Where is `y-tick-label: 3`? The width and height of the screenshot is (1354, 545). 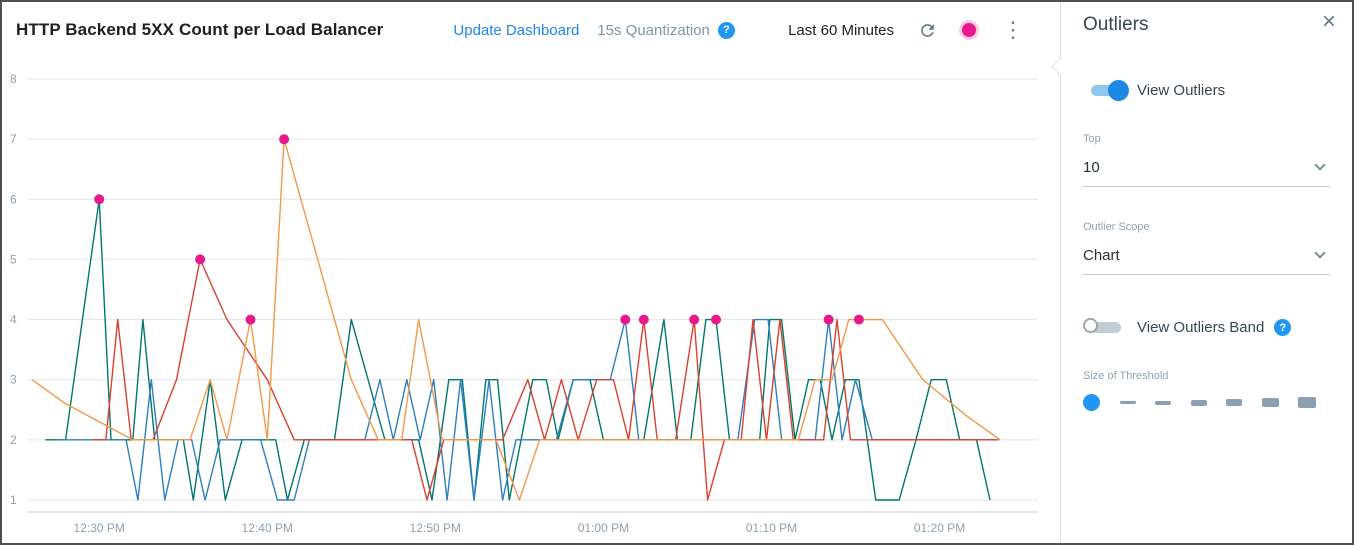 y-tick-label: 3 is located at coordinates (13, 380).